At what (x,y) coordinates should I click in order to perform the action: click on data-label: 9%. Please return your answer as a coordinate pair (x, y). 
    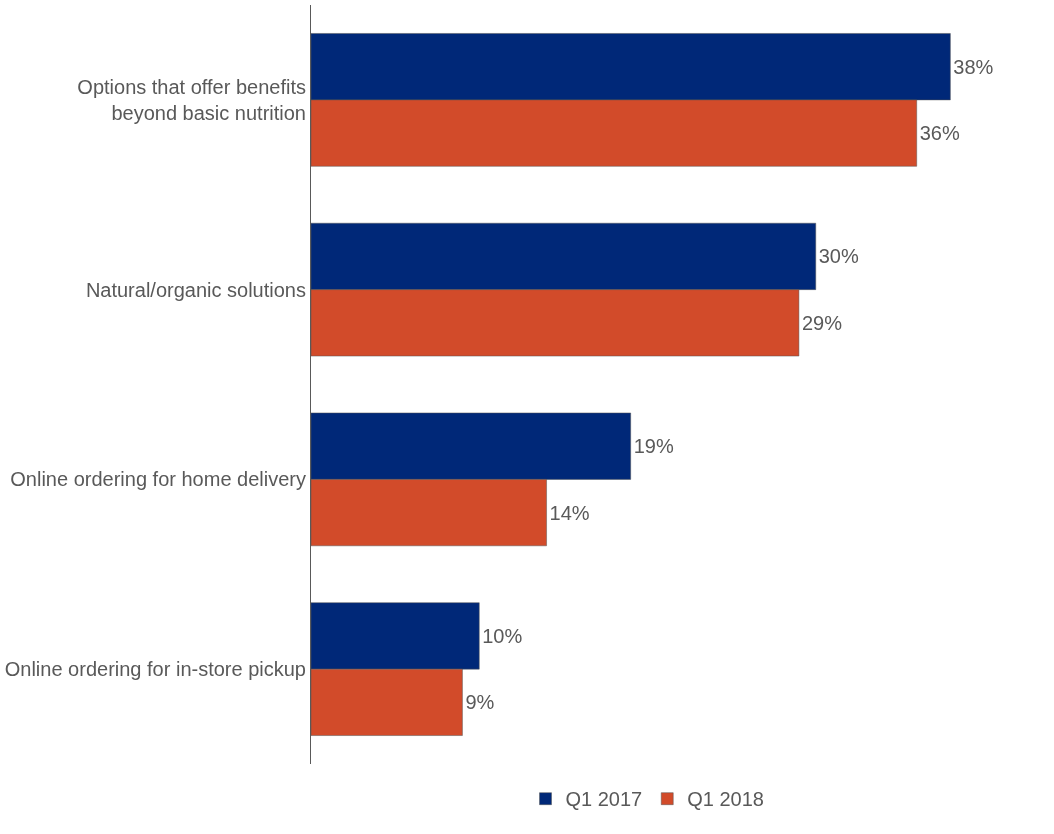
    Looking at the image, I should click on (480, 702).